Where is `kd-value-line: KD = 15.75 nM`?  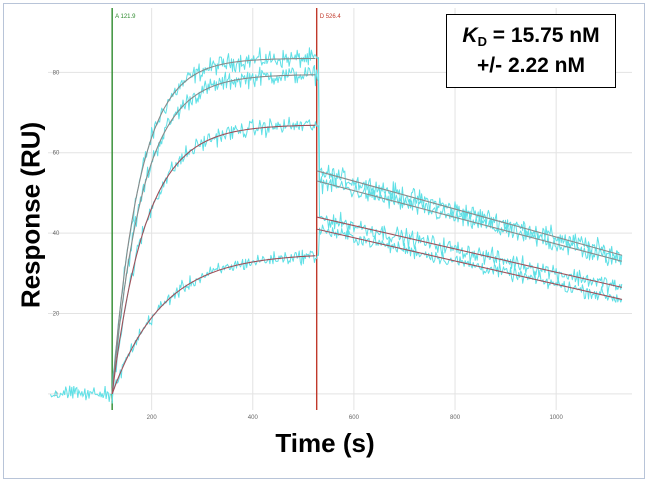 kd-value-line: KD = 15.75 nM is located at coordinates (531, 36).